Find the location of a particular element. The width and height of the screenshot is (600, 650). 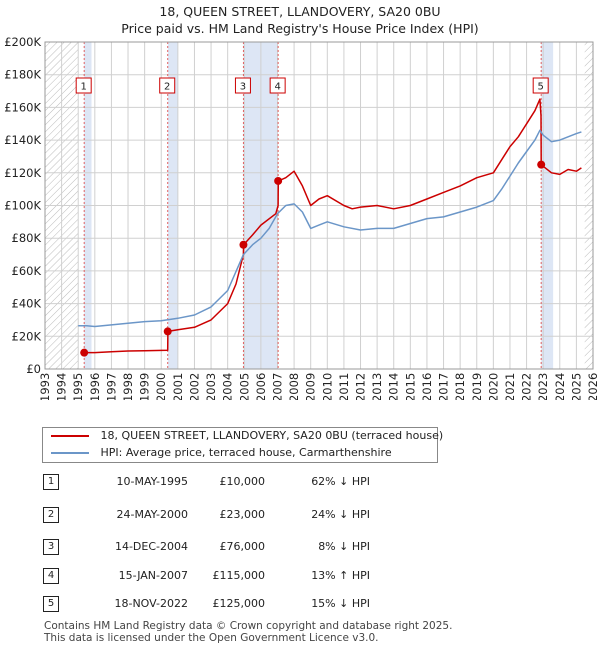

y-tick-label: £160K is located at coordinates (22, 107).